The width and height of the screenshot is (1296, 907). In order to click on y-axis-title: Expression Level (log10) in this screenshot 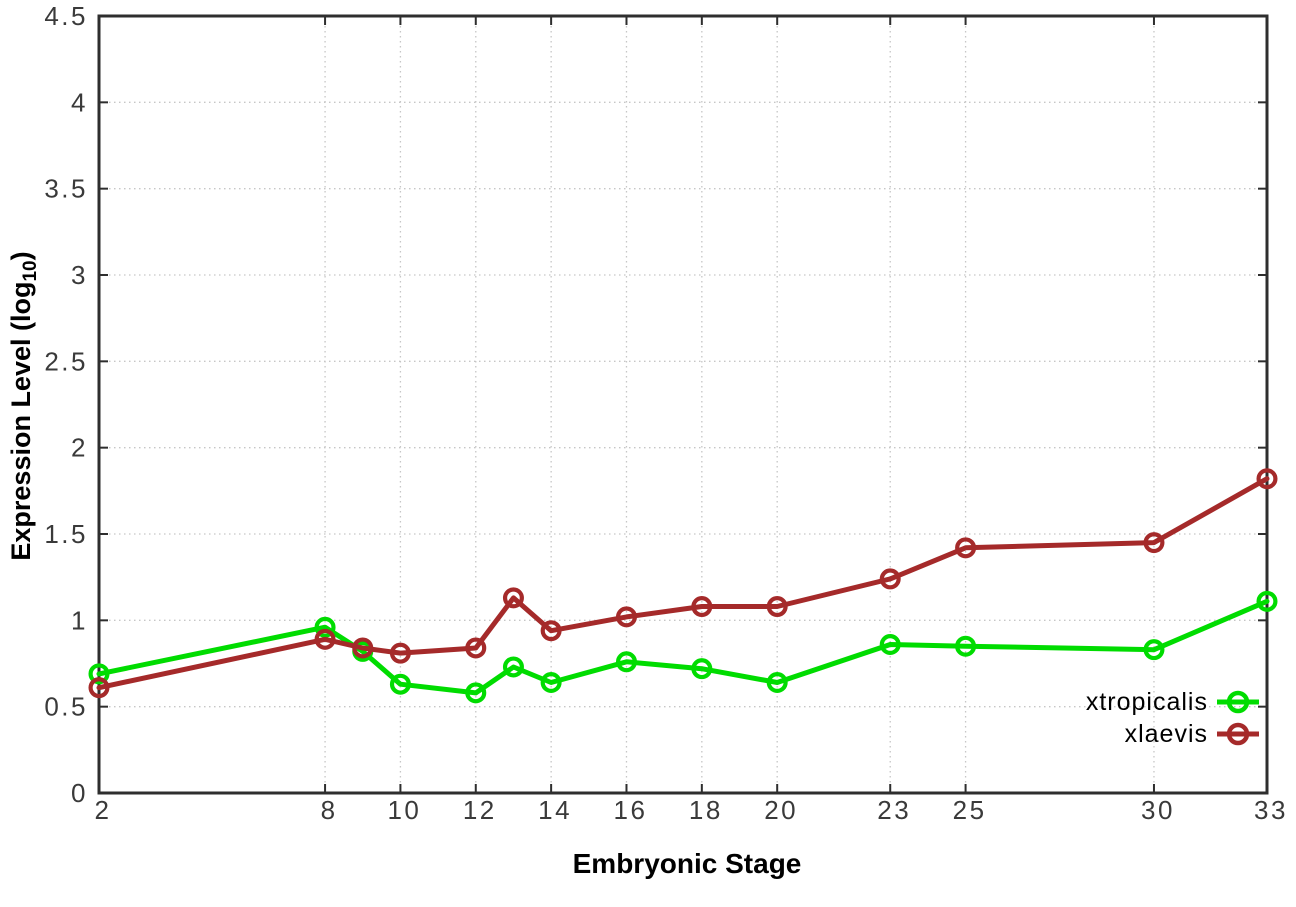, I will do `click(24, 405)`.